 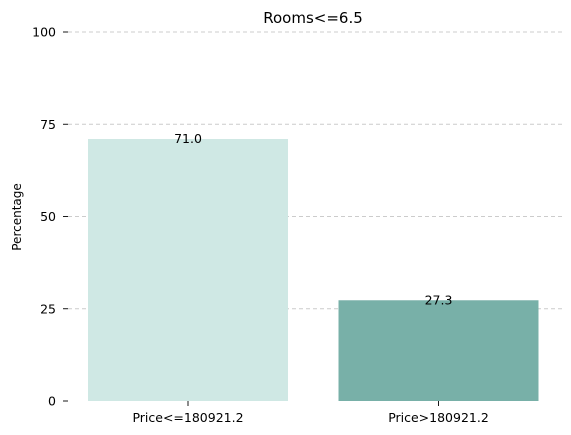 I want to click on bar-value-label: 71.0, so click(x=188, y=138).